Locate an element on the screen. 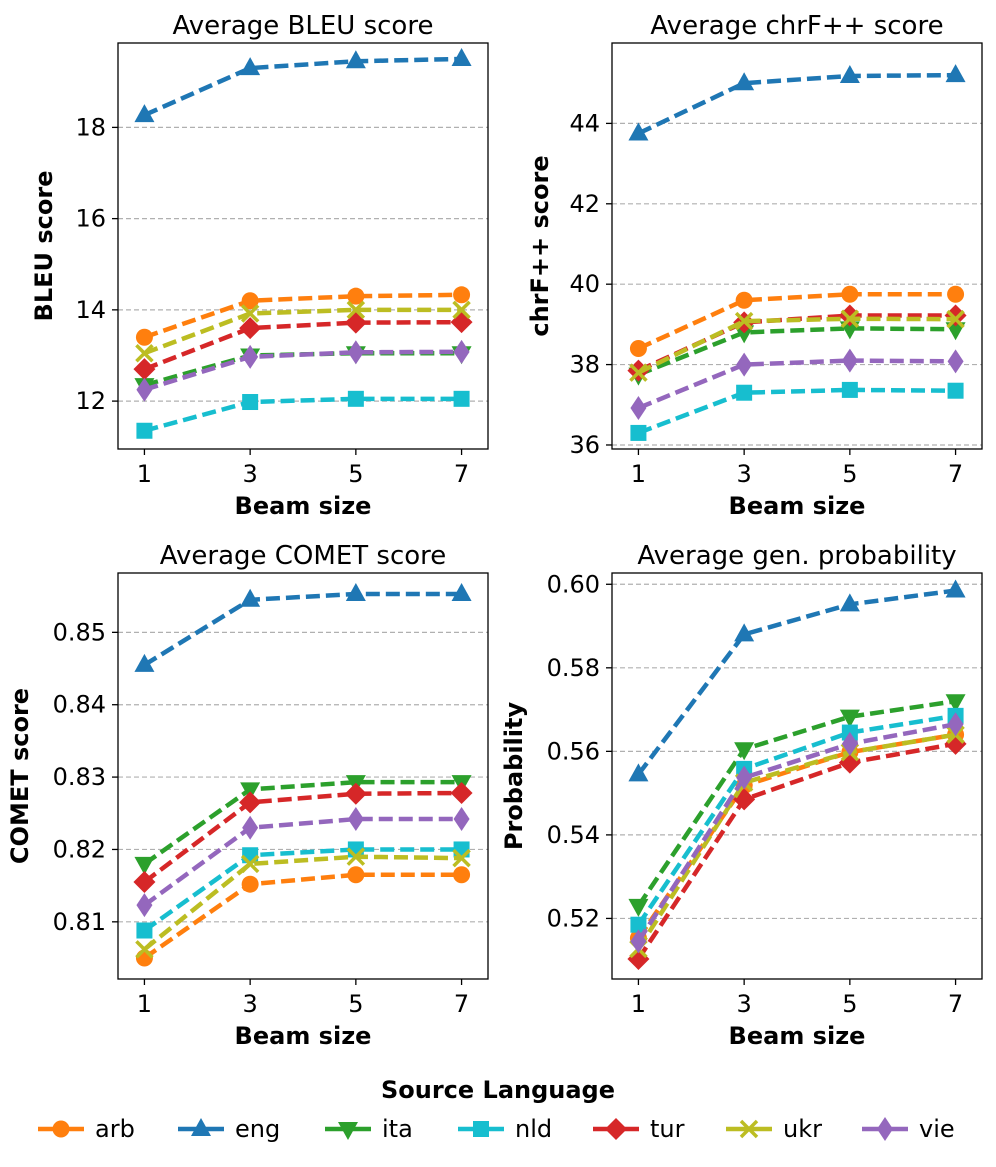  series-line-ukr is located at coordinates (796, 841).